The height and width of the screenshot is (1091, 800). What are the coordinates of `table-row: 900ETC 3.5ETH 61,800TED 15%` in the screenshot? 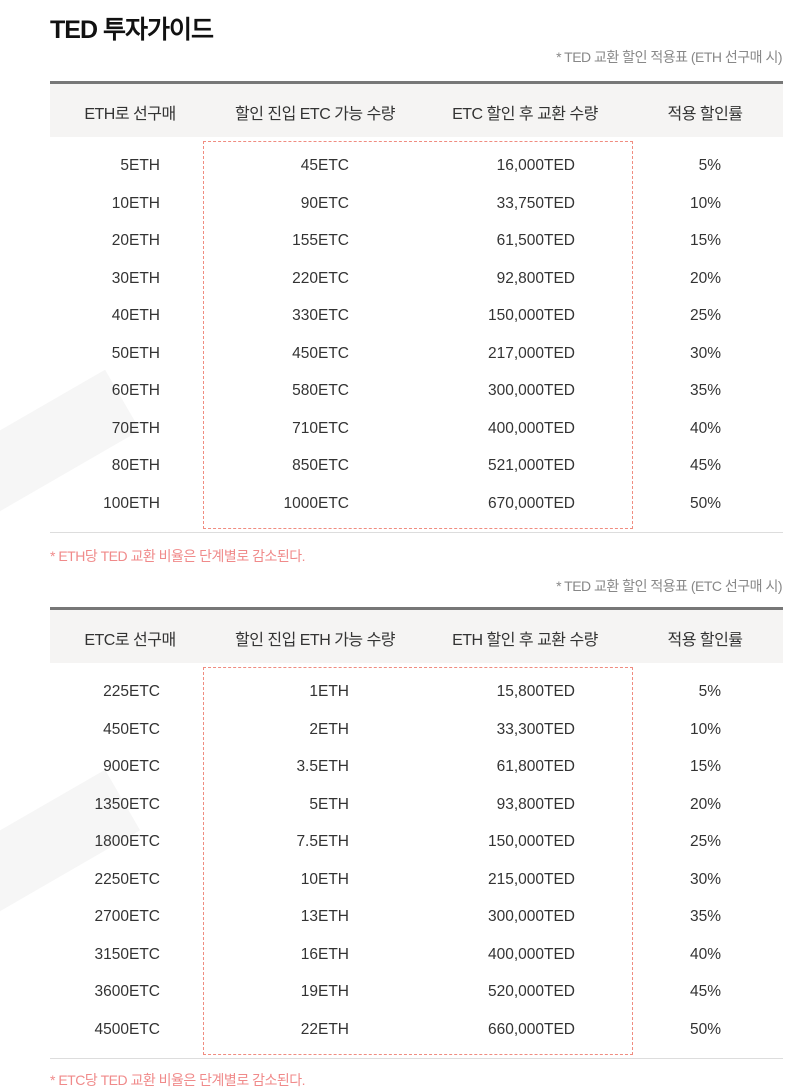 It's located at (416, 770).